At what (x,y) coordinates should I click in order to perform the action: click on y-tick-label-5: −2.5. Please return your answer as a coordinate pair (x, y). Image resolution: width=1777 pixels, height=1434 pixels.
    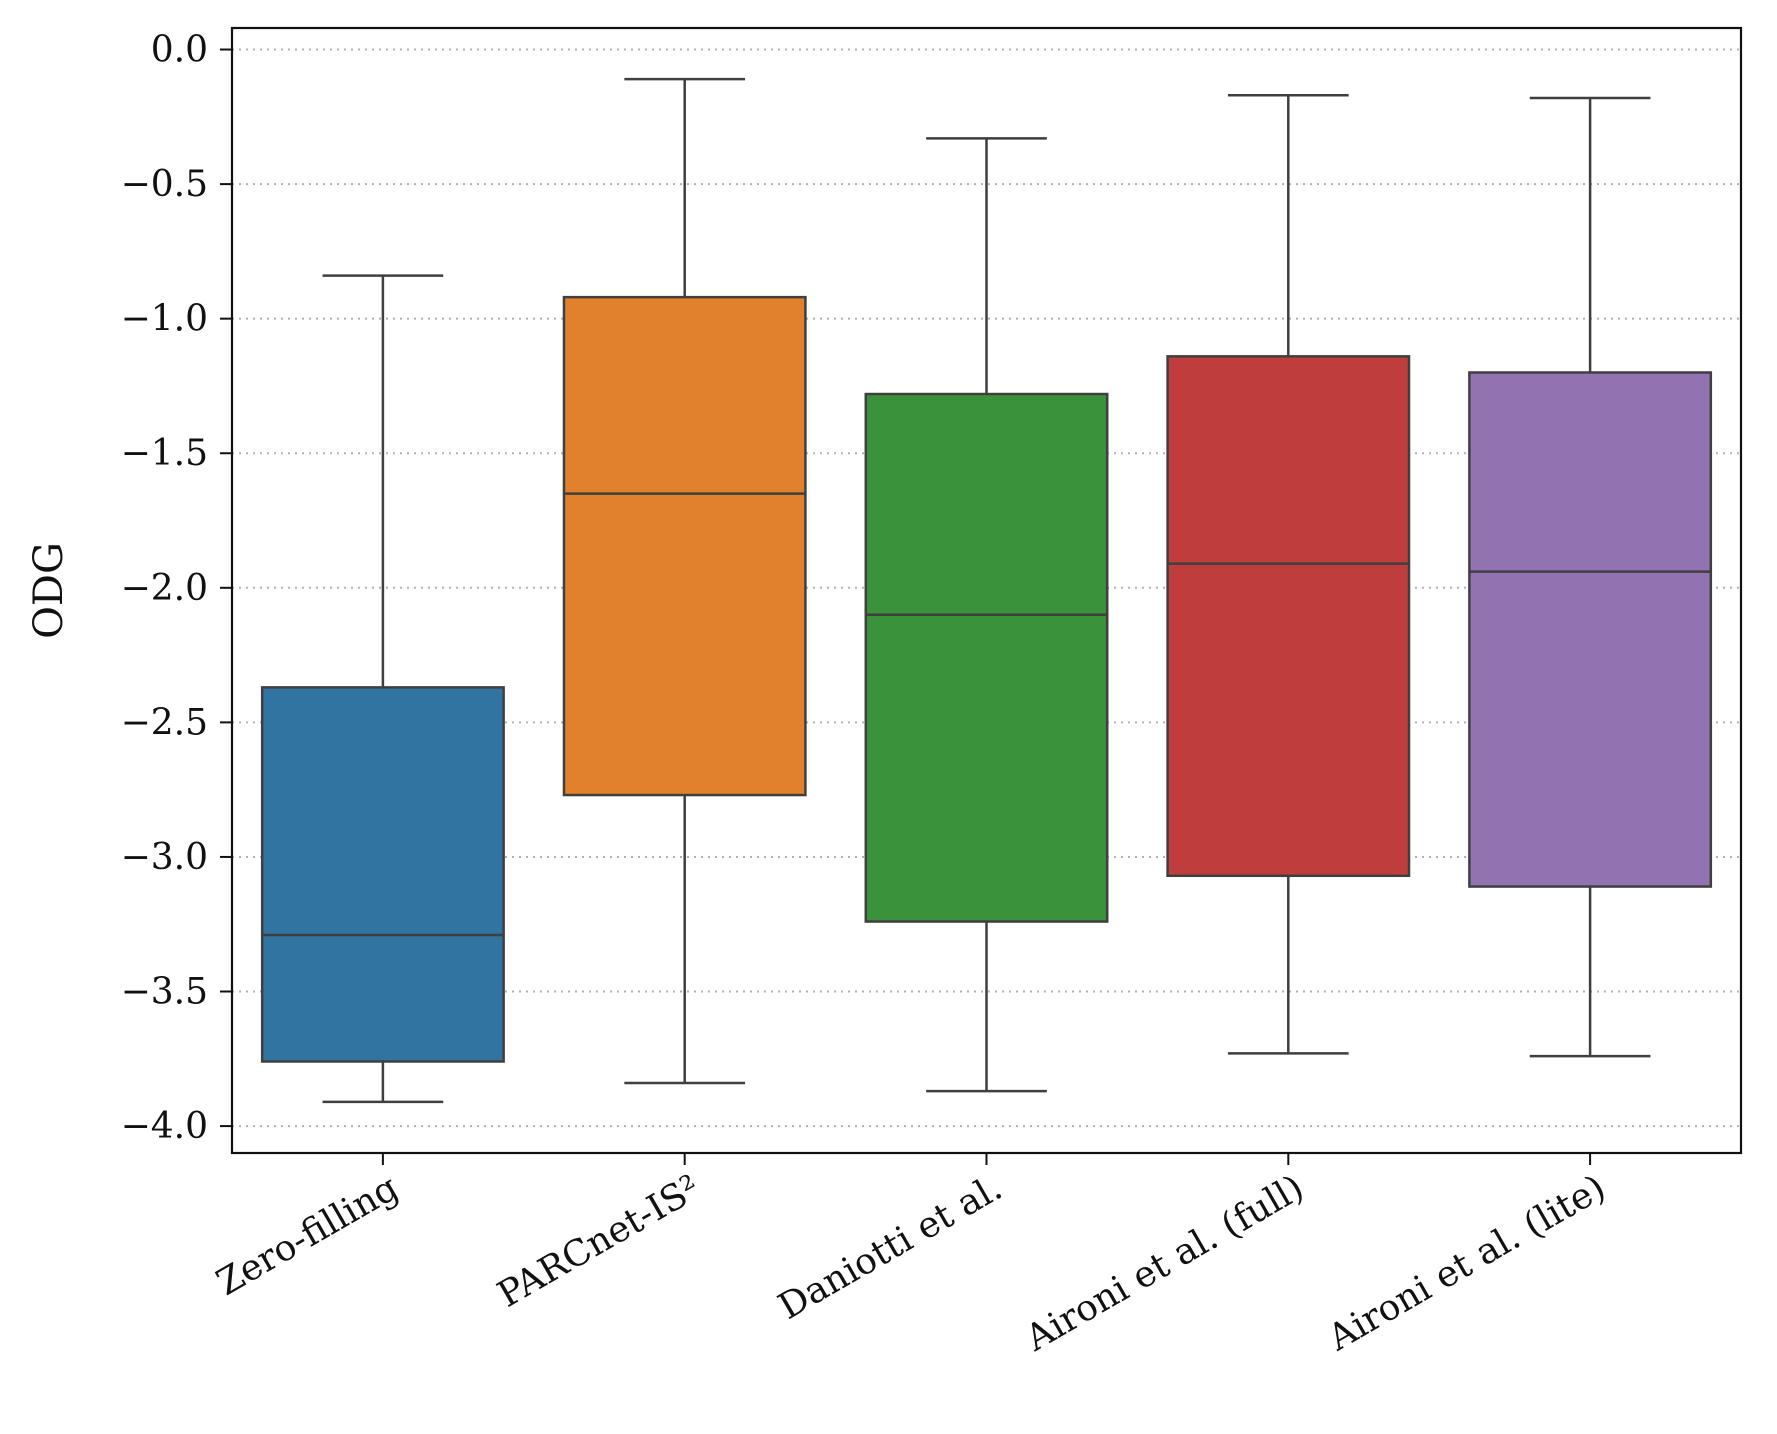
    Looking at the image, I should click on (164, 722).